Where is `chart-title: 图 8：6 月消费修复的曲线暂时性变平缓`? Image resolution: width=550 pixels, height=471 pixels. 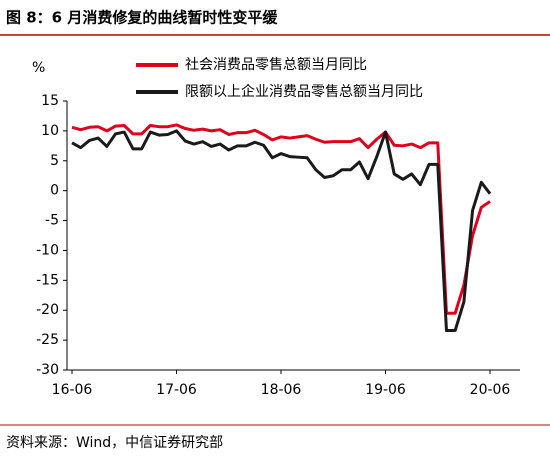
chart-title: 图 8：6 月消费修复的曲线暂时性变平缓 is located at coordinates (142, 18).